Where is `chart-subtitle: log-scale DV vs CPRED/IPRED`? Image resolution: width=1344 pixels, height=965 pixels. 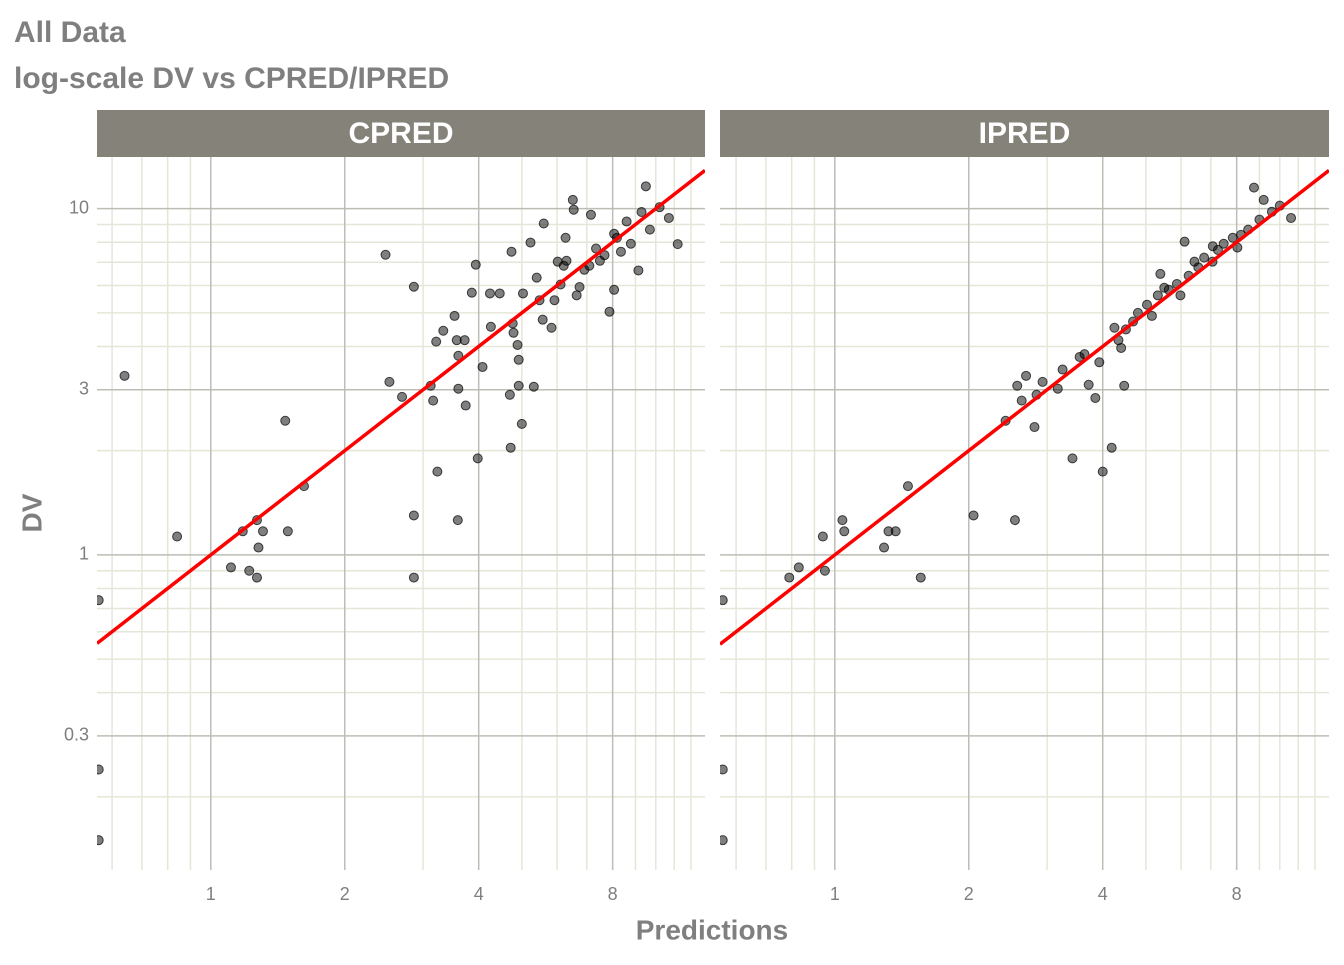
chart-subtitle: log-scale DV vs CPRED/IPRED is located at coordinates (231, 78).